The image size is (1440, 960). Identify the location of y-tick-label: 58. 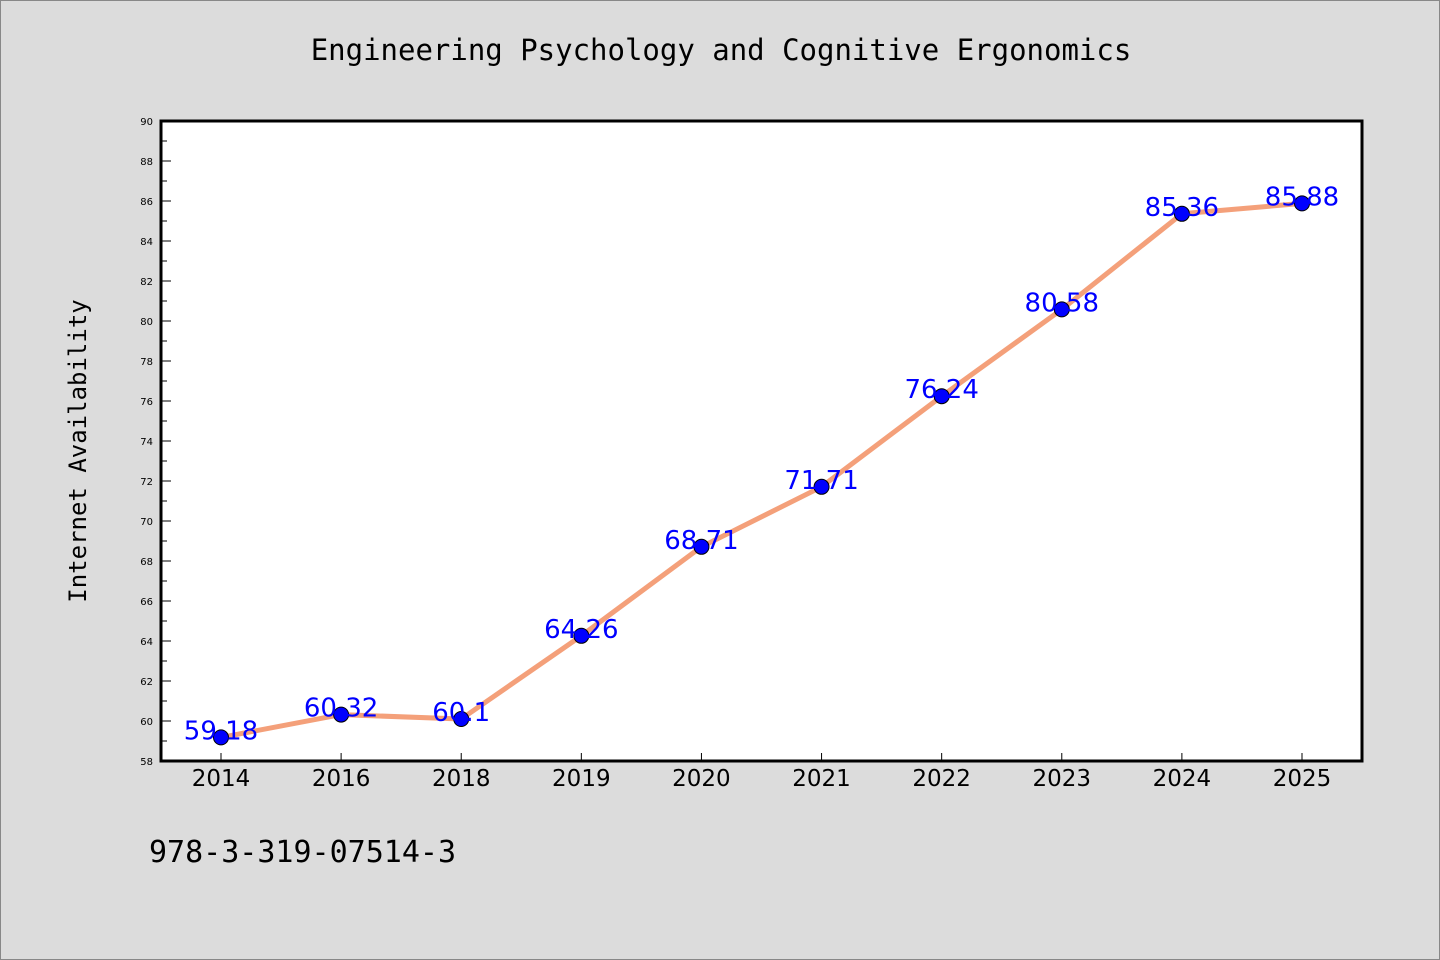
(146, 762).